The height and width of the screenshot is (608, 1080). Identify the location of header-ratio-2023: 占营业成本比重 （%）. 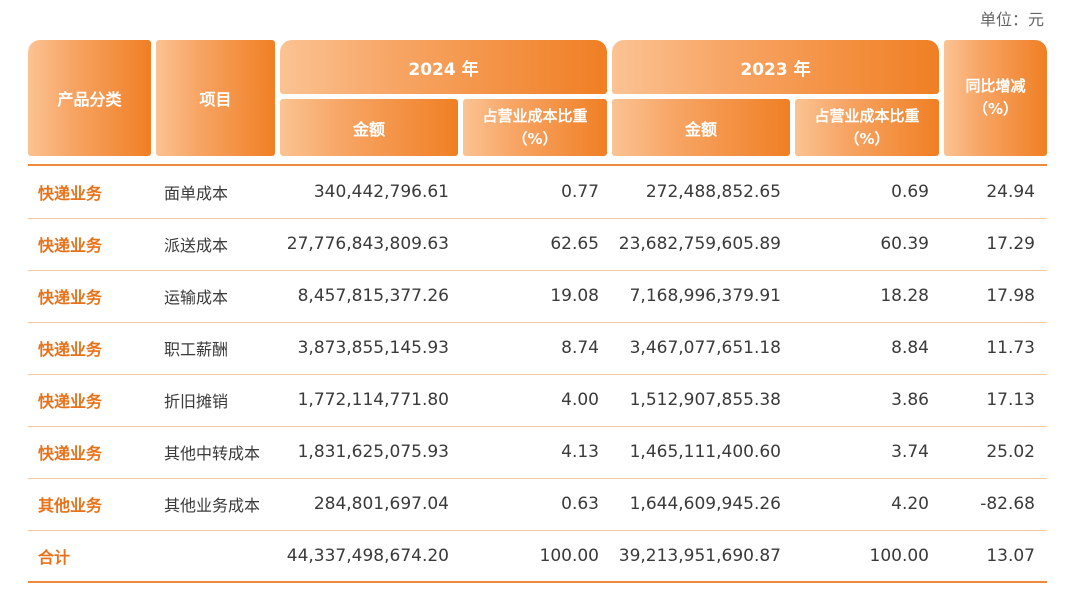
(867, 127).